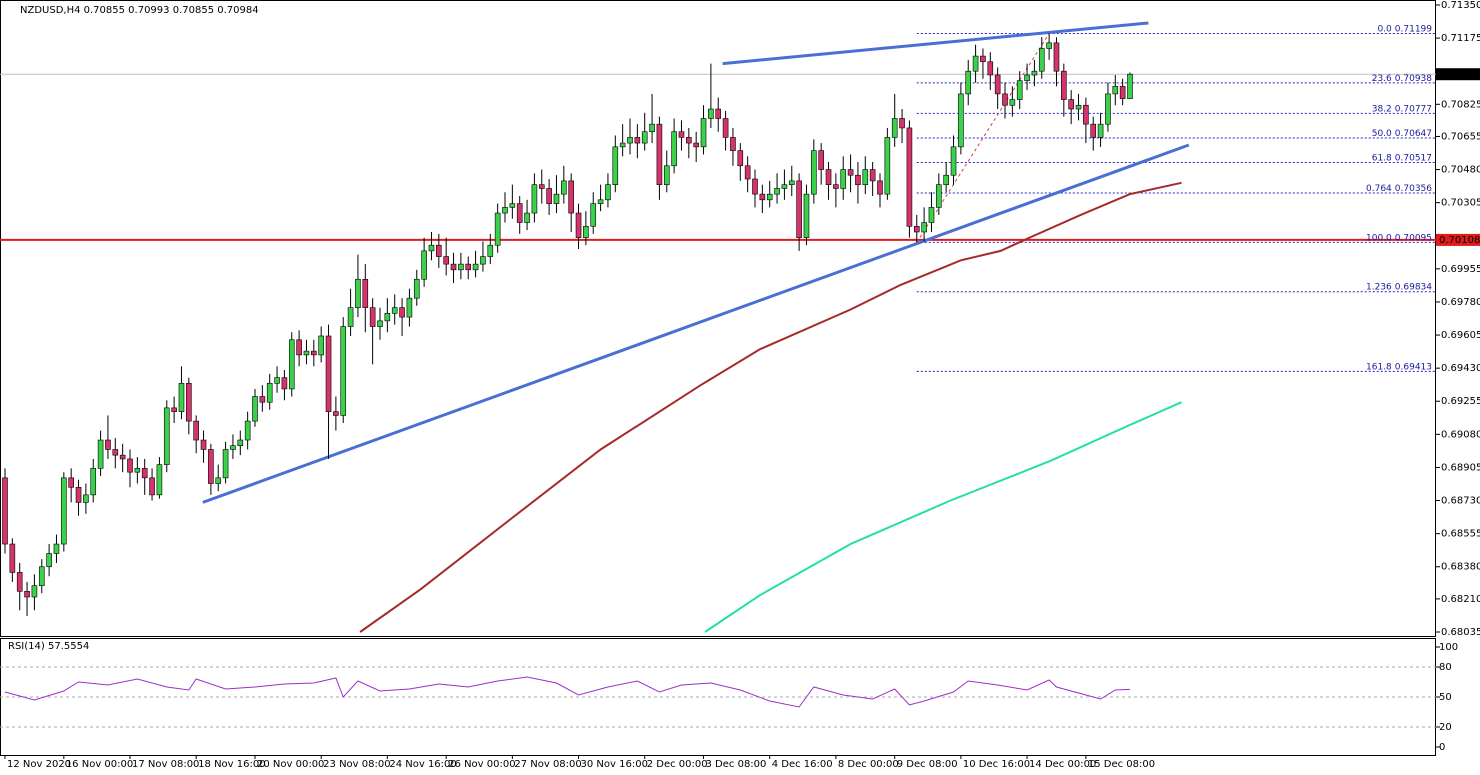  Describe the element at coordinates (1382, 158) in the screenshot. I see `fib-level: 61.8` at that location.